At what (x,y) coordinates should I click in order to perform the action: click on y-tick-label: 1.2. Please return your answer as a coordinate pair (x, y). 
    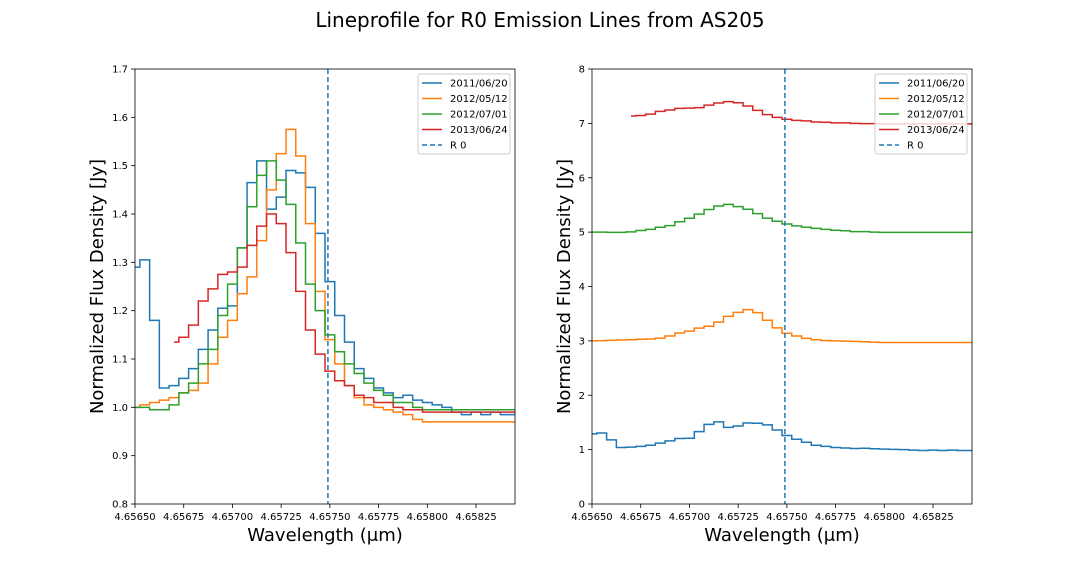
    Looking at the image, I should click on (120, 311).